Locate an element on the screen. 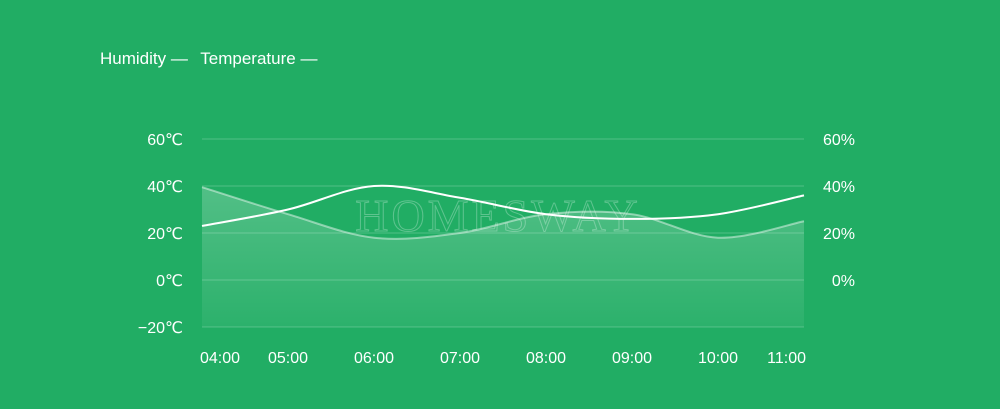 The image size is (1000, 409). x-tick-label: 10:00 is located at coordinates (718, 358).